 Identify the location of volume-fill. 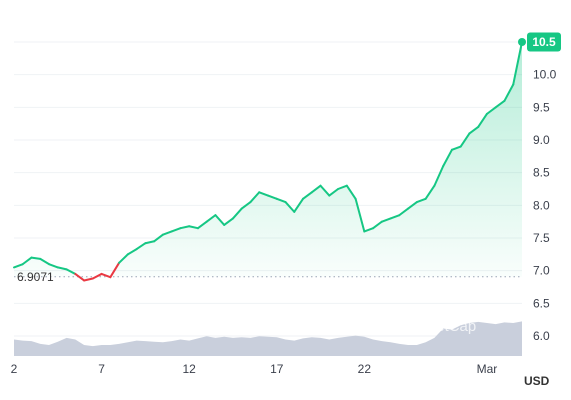
(268, 338).